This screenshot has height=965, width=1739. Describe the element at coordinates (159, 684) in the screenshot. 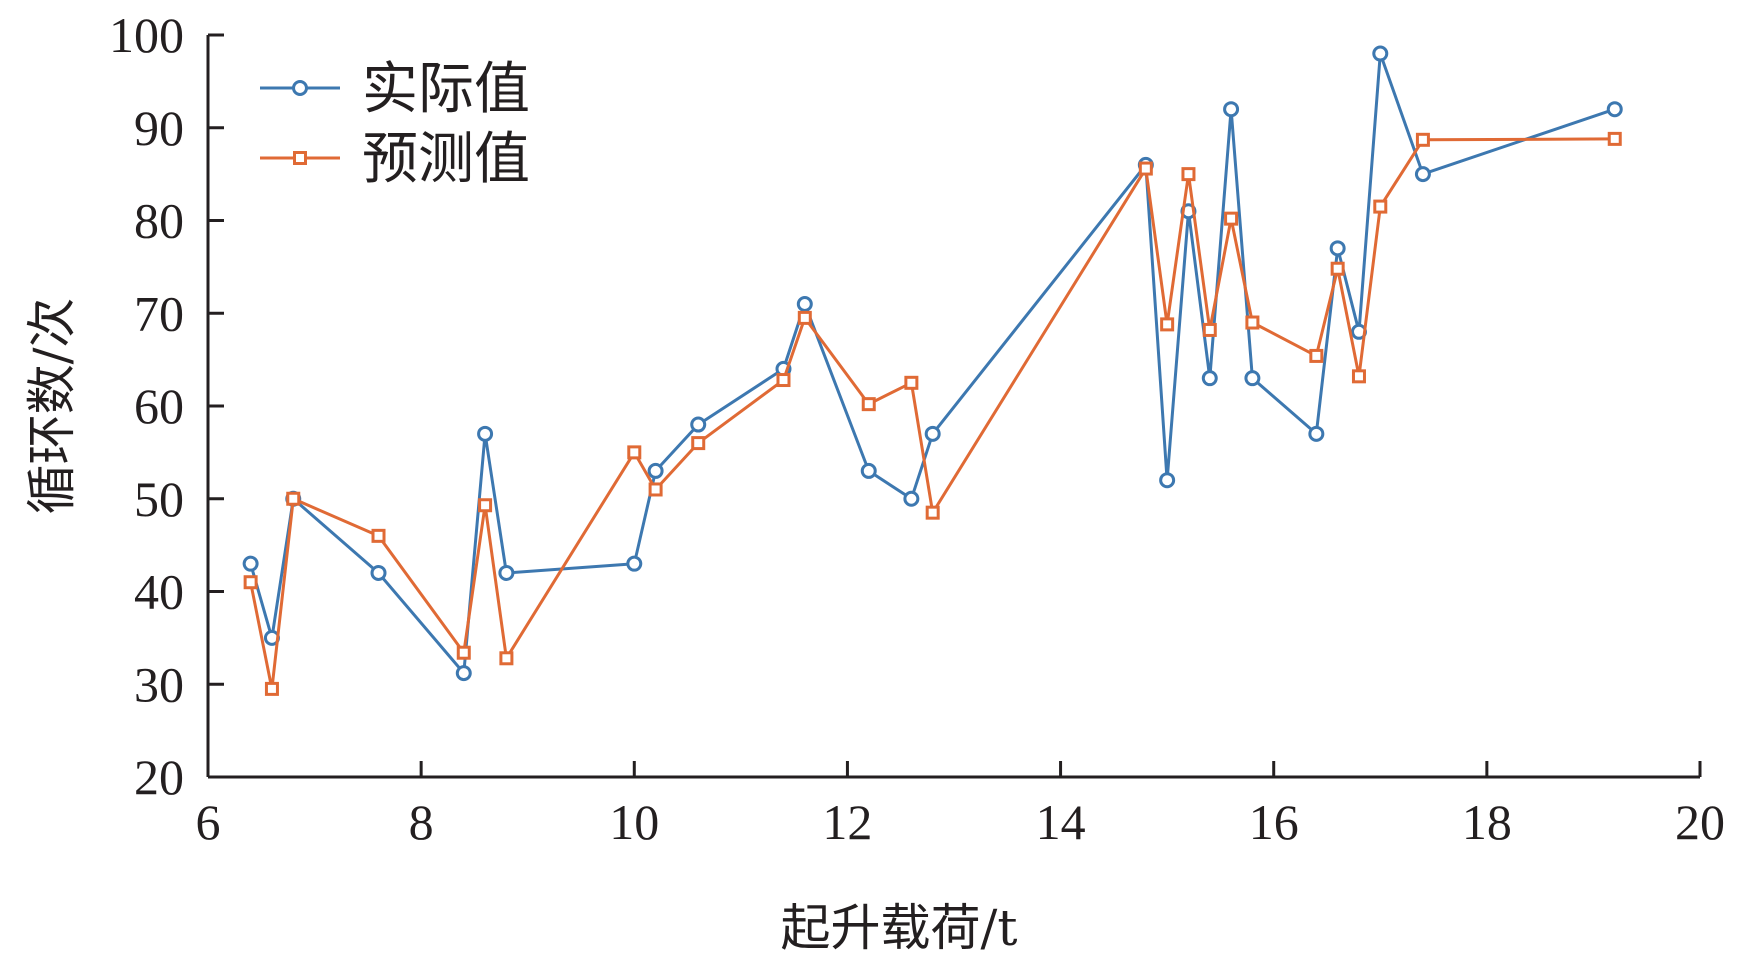

I see `y-tick-label: 30` at that location.